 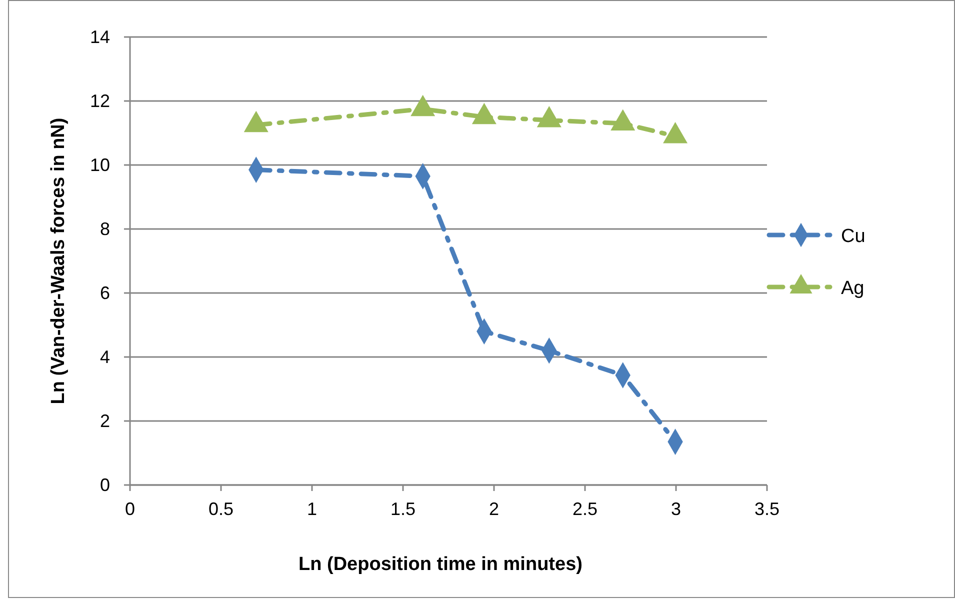 What do you see at coordinates (852, 288) in the screenshot?
I see `legend-label: Ag` at bounding box center [852, 288].